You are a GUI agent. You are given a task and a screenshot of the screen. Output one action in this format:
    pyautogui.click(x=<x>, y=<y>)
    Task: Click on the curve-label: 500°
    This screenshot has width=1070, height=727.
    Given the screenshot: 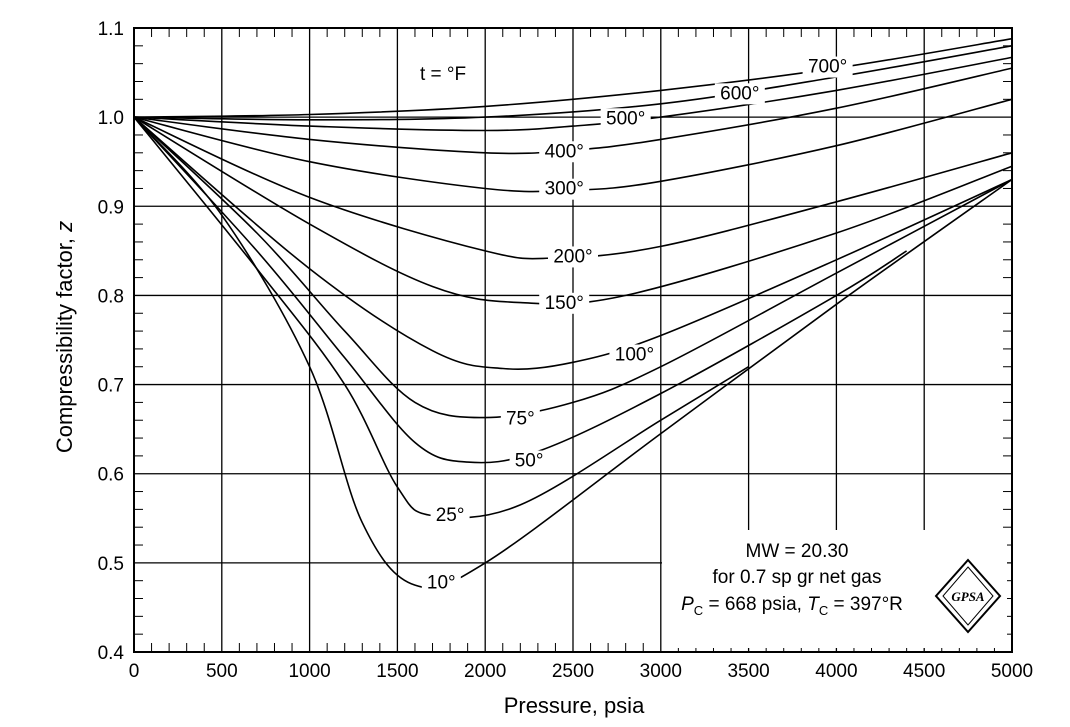 What is the action you would take?
    pyautogui.click(x=625, y=118)
    